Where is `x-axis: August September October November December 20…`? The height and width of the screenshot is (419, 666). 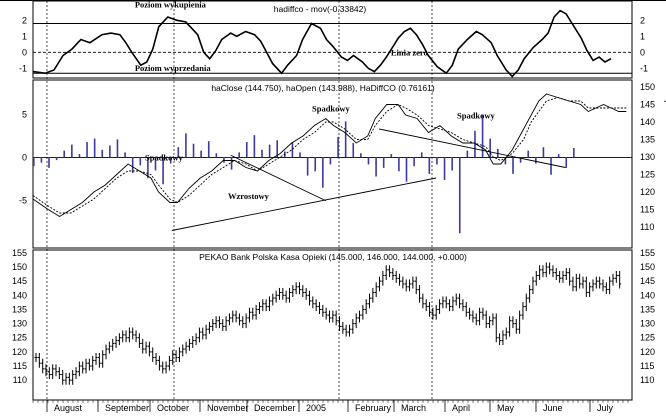 x-axis: August September October November December 20… is located at coordinates (332, 406).